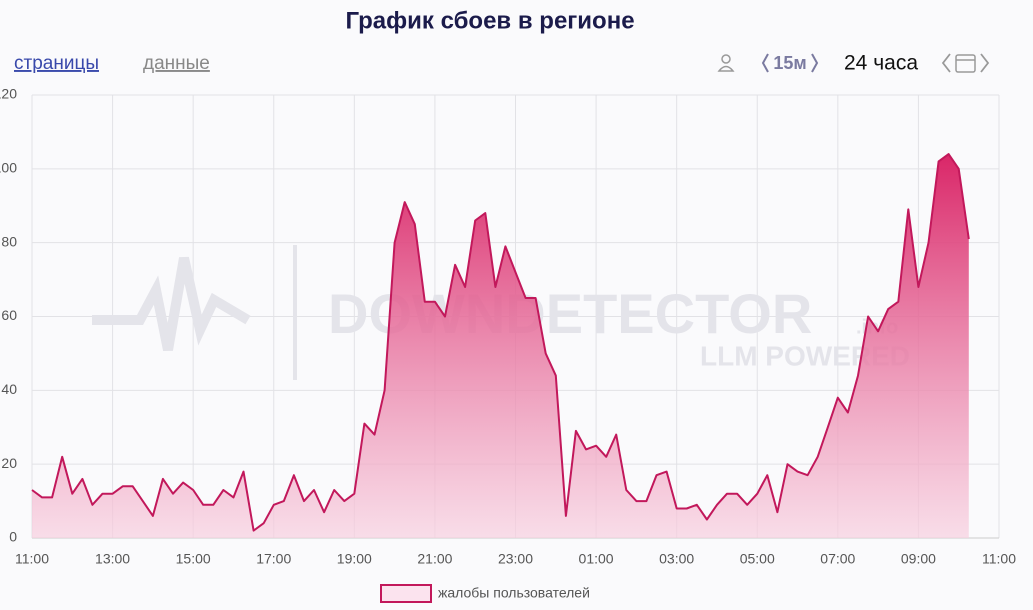  Describe the element at coordinates (837, 559) in the screenshot. I see `x-tick-label: 07:00` at that location.